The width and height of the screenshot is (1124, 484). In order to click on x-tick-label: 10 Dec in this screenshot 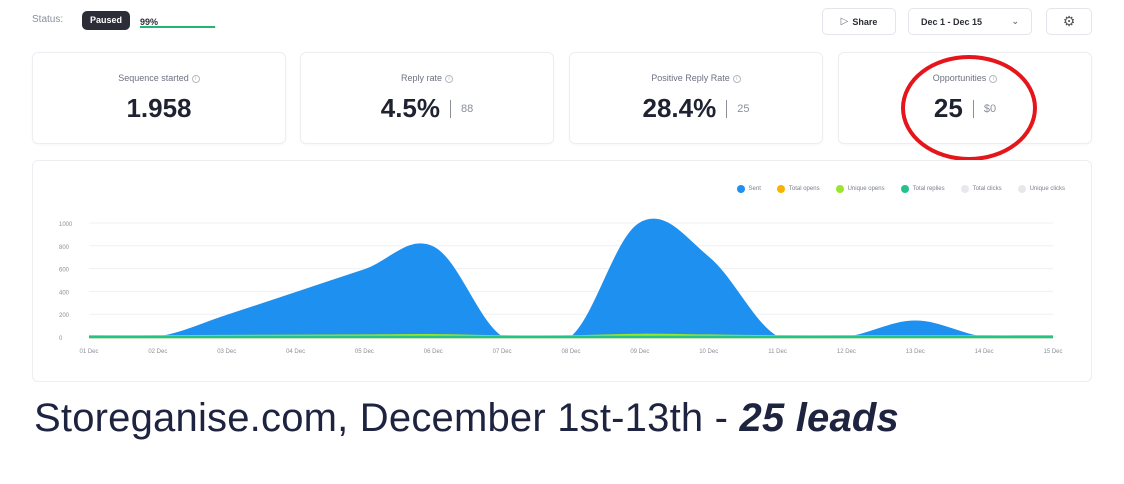, I will do `click(708, 352)`.